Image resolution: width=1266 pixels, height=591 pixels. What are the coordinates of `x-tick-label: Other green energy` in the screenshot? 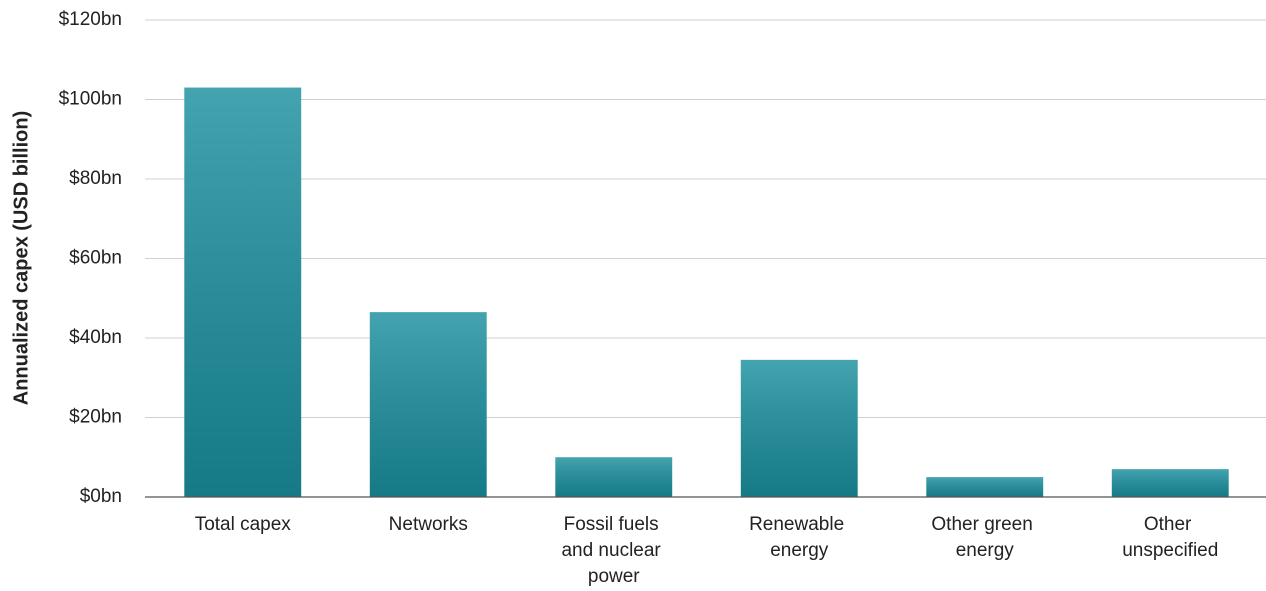 It's located at (984, 537).